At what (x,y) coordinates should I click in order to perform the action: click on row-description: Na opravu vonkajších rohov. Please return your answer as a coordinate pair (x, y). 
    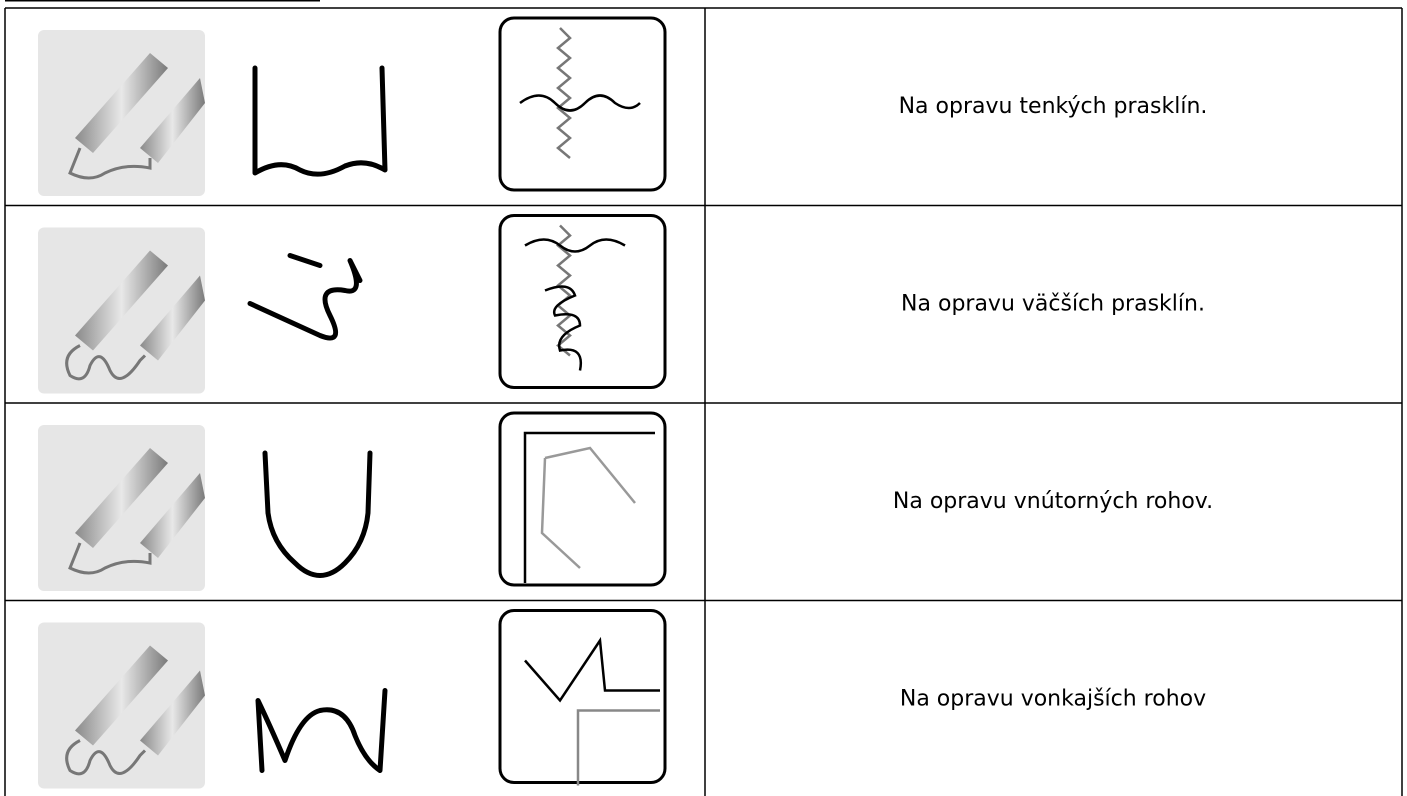
    Looking at the image, I should click on (1053, 698).